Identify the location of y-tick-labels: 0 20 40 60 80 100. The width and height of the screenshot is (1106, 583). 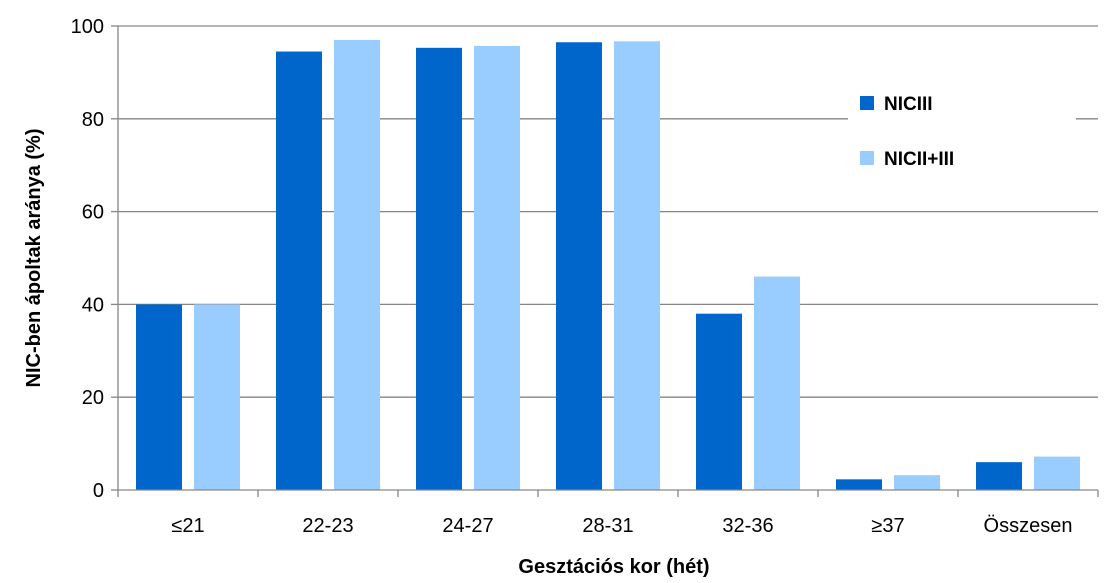
(87, 259).